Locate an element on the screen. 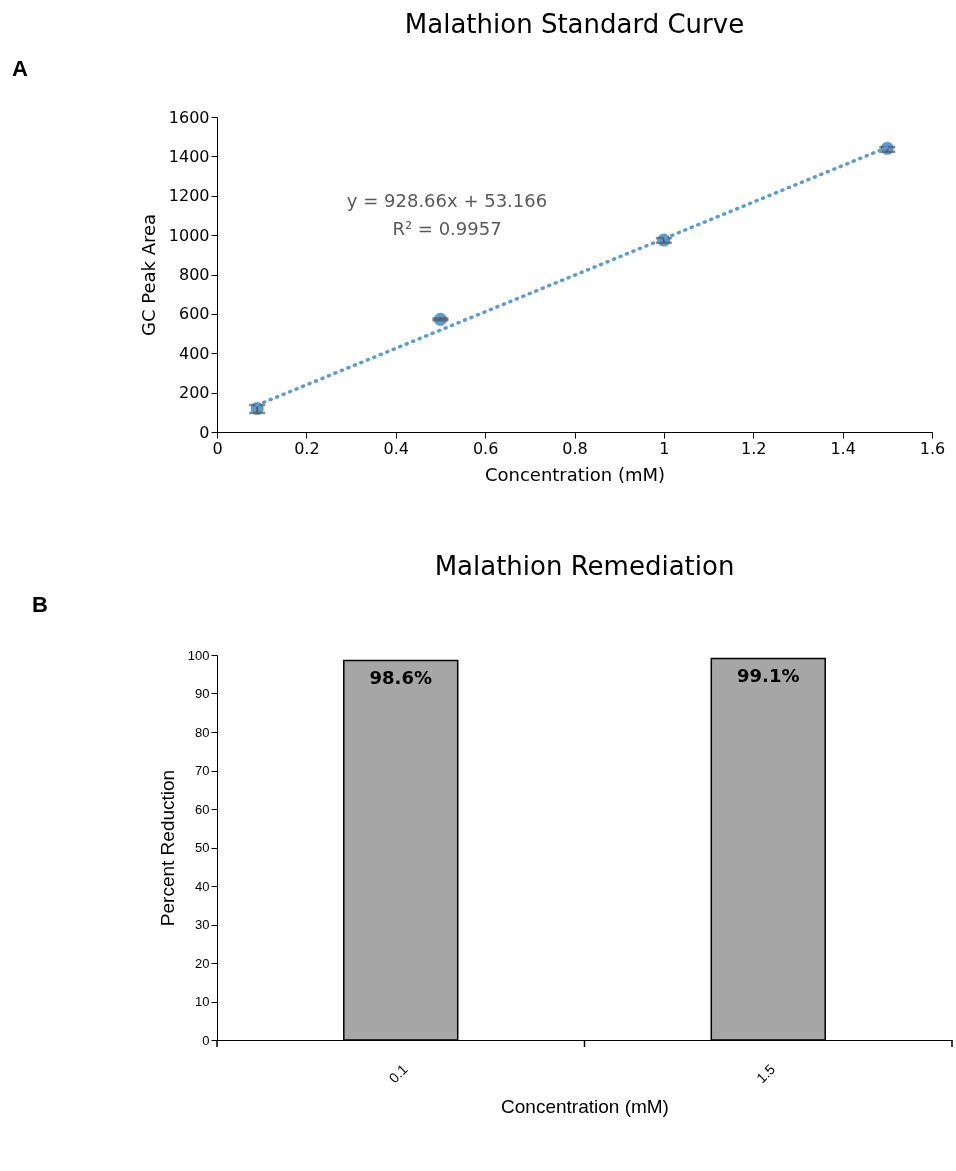  y-tick-label: 70 is located at coordinates (202, 770).